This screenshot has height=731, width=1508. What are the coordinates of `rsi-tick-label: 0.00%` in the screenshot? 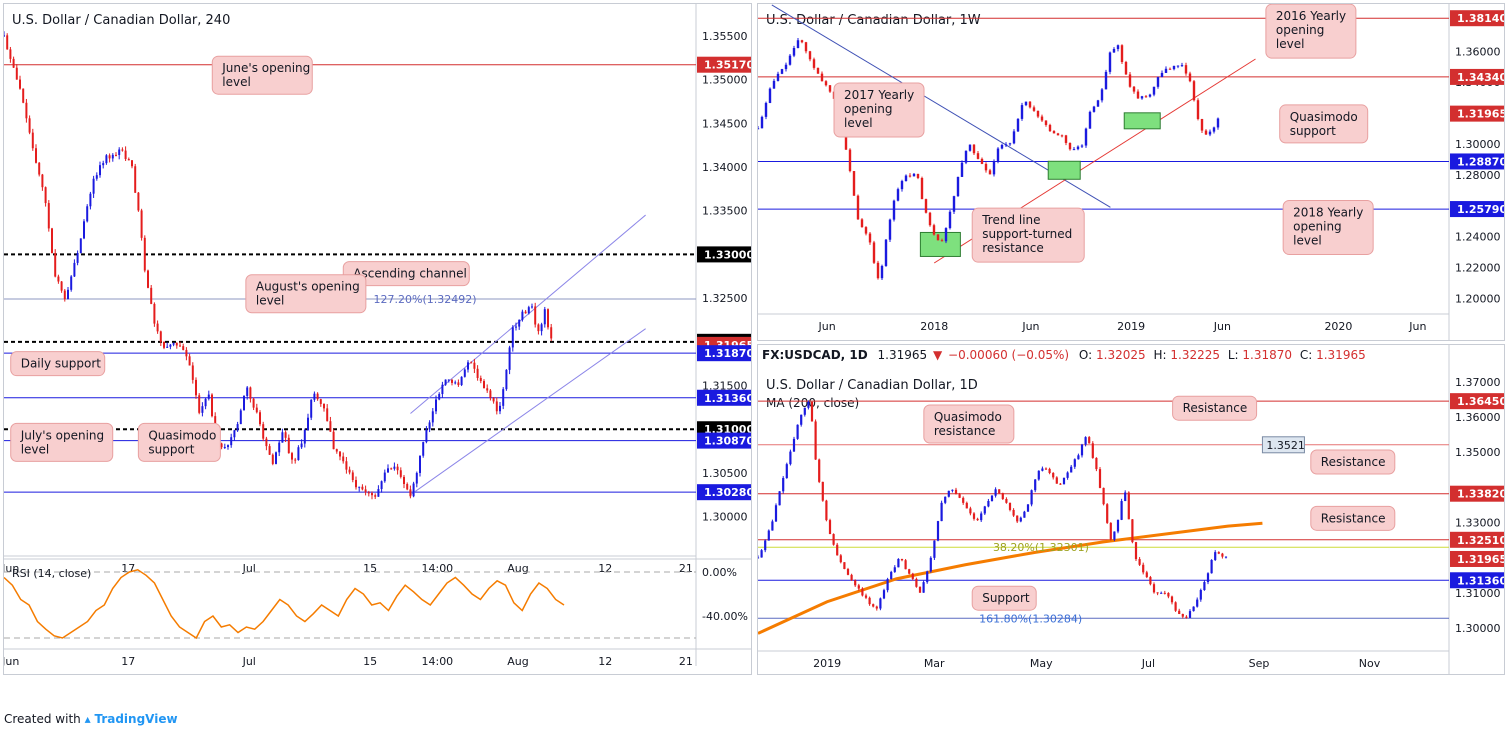 It's located at (719, 572).